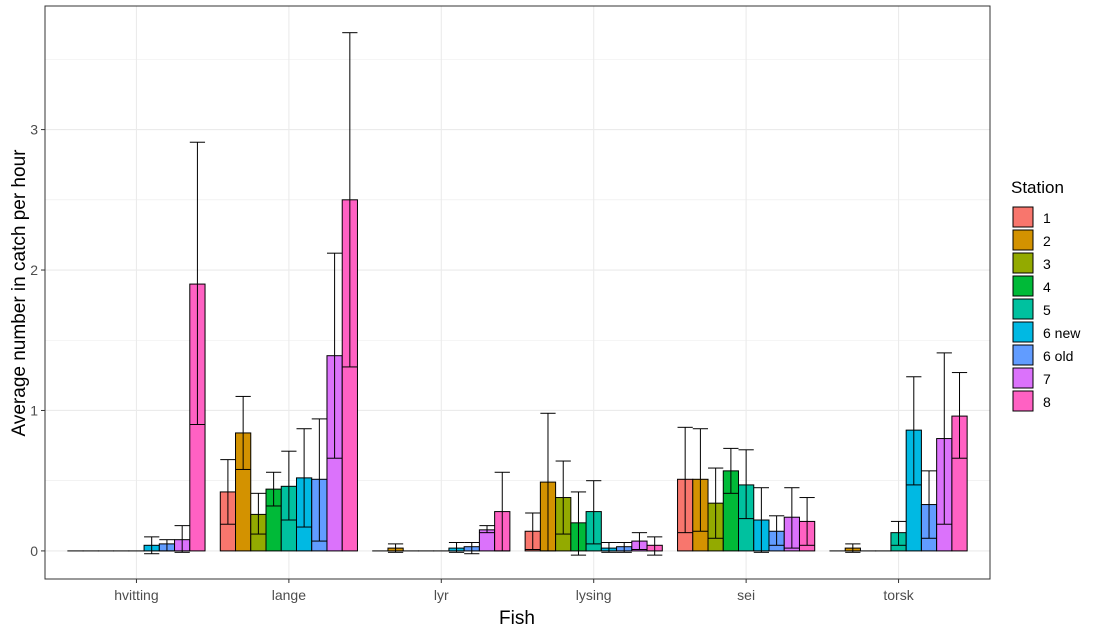 Image resolution: width=1103 pixels, height=635 pixels. I want to click on x-tick-label: lyr, so click(441, 595).